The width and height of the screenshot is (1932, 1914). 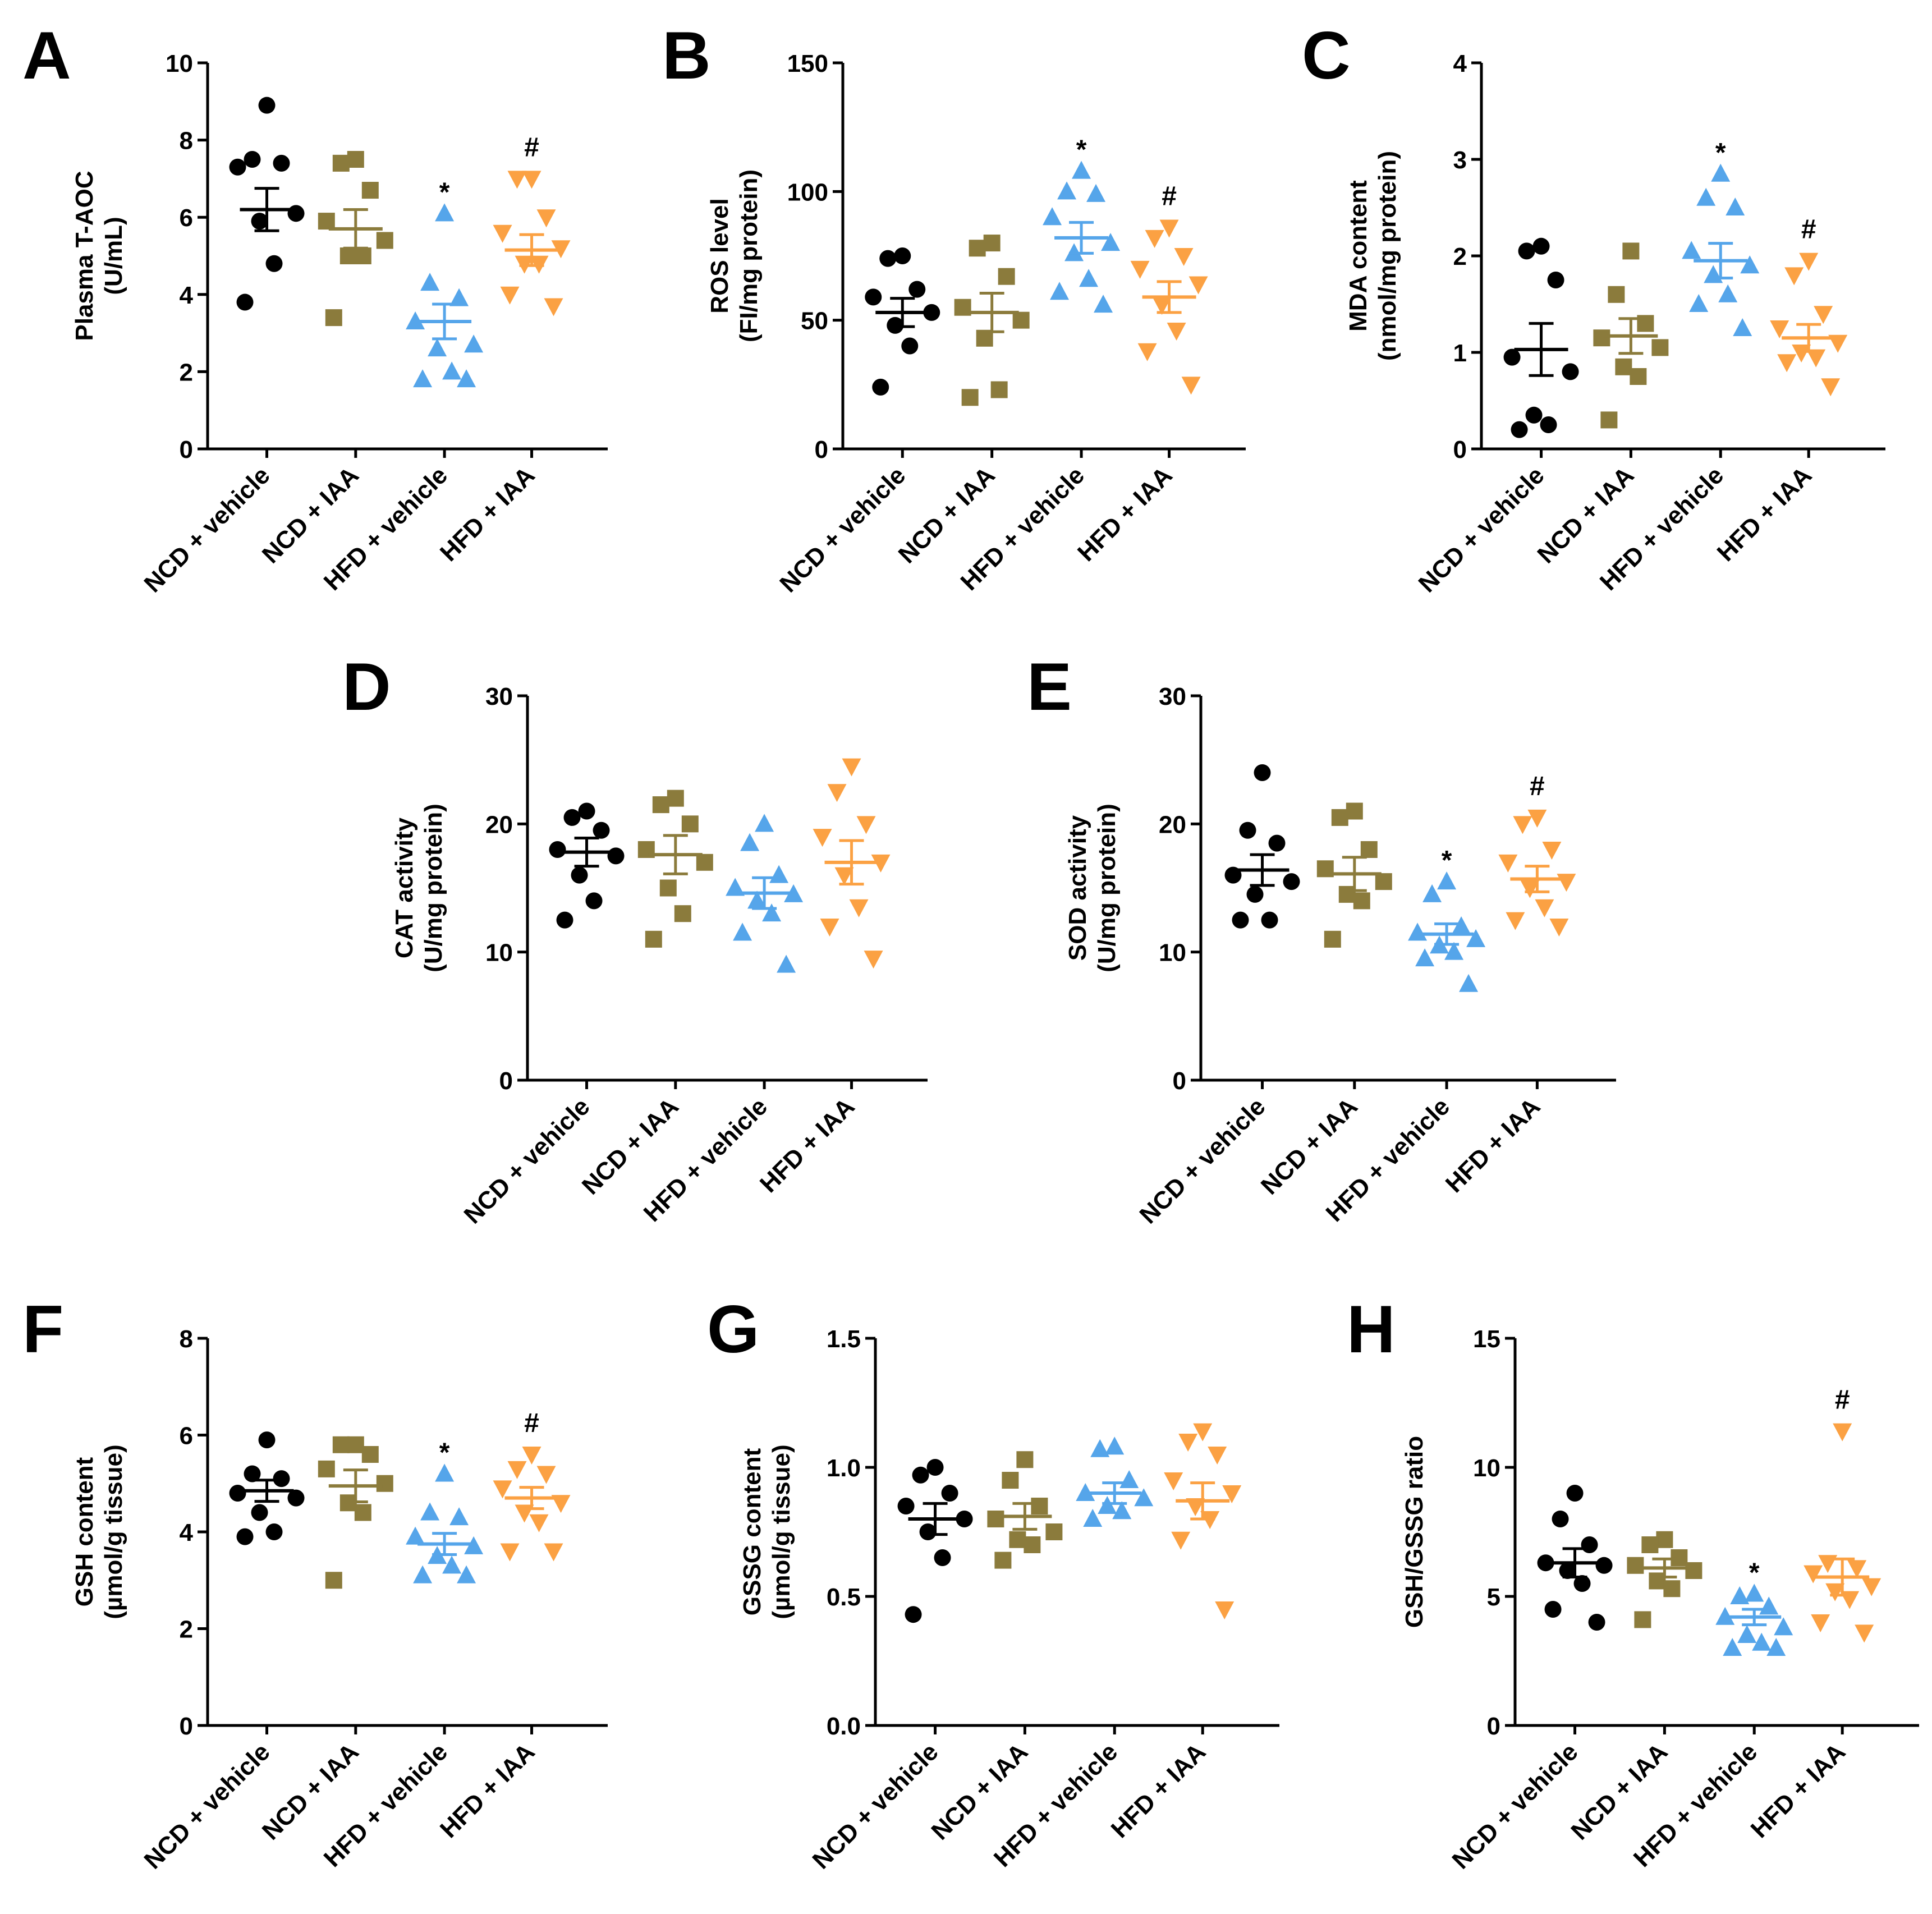 I want to click on panel-a-y-tick-label: 2, so click(x=186, y=372).